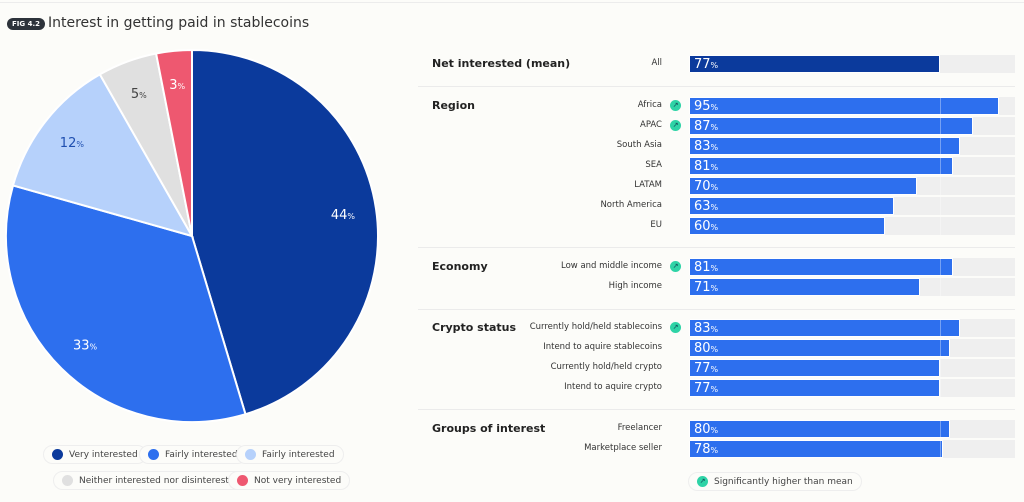  Describe the element at coordinates (623, 448) in the screenshot. I see `bar-label: Marketplace seller` at that location.